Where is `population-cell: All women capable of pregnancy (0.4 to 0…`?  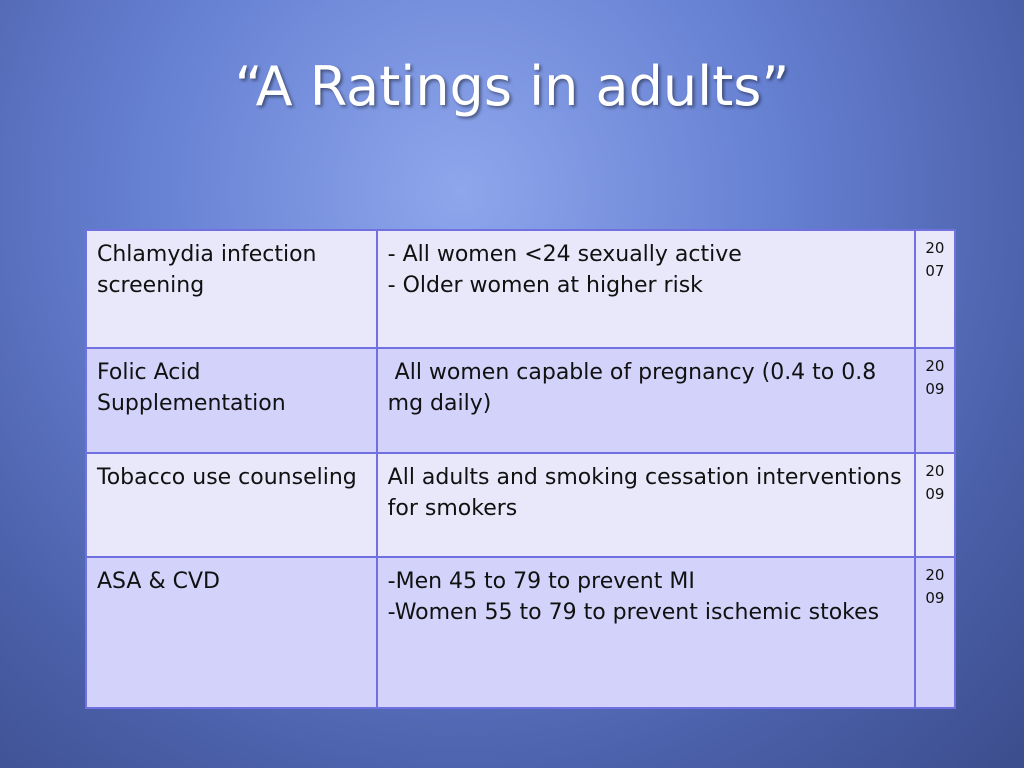
population-cell: All women capable of pregnancy (0.4 to 0… is located at coordinates (645, 400).